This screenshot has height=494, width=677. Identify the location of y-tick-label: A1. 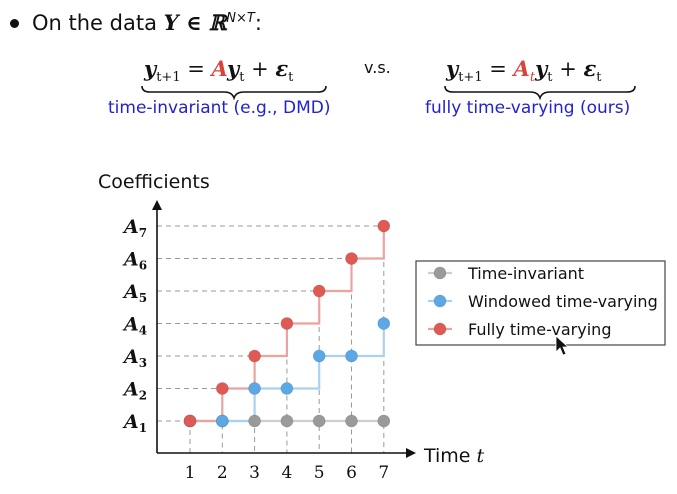
(134, 423).